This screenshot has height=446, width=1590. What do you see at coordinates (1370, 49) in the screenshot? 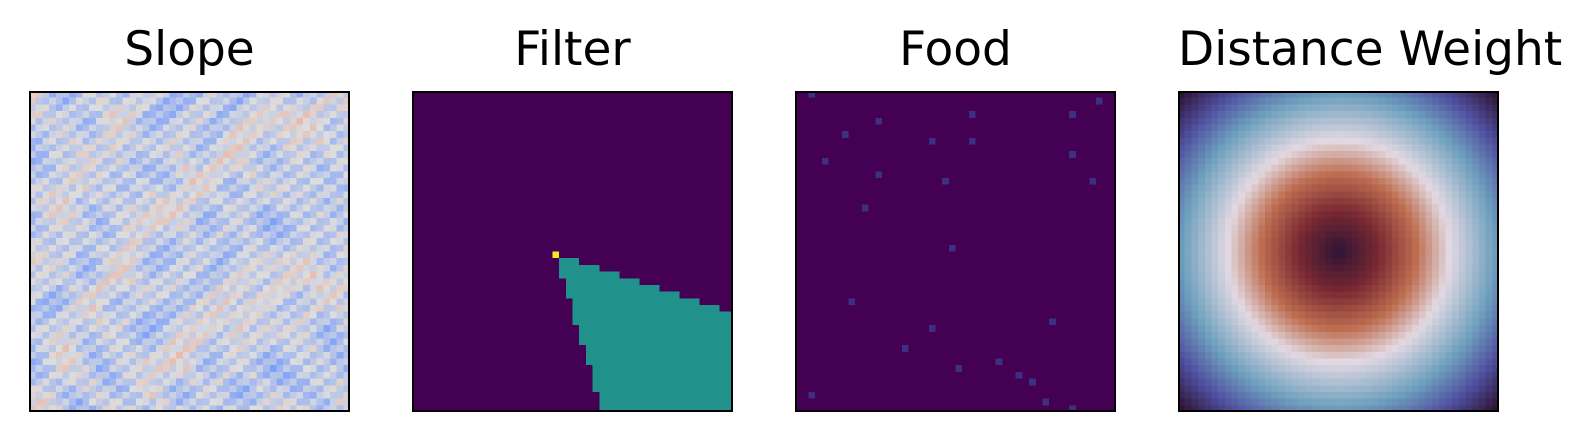
I see `distance-weight-title: Distance Weight` at bounding box center [1370, 49].